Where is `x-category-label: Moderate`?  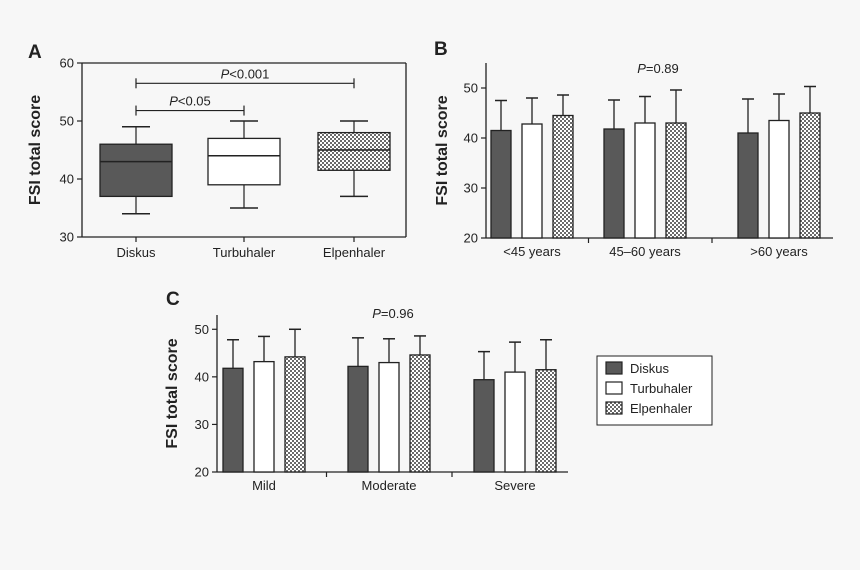
x-category-label: Moderate is located at coordinates (389, 485).